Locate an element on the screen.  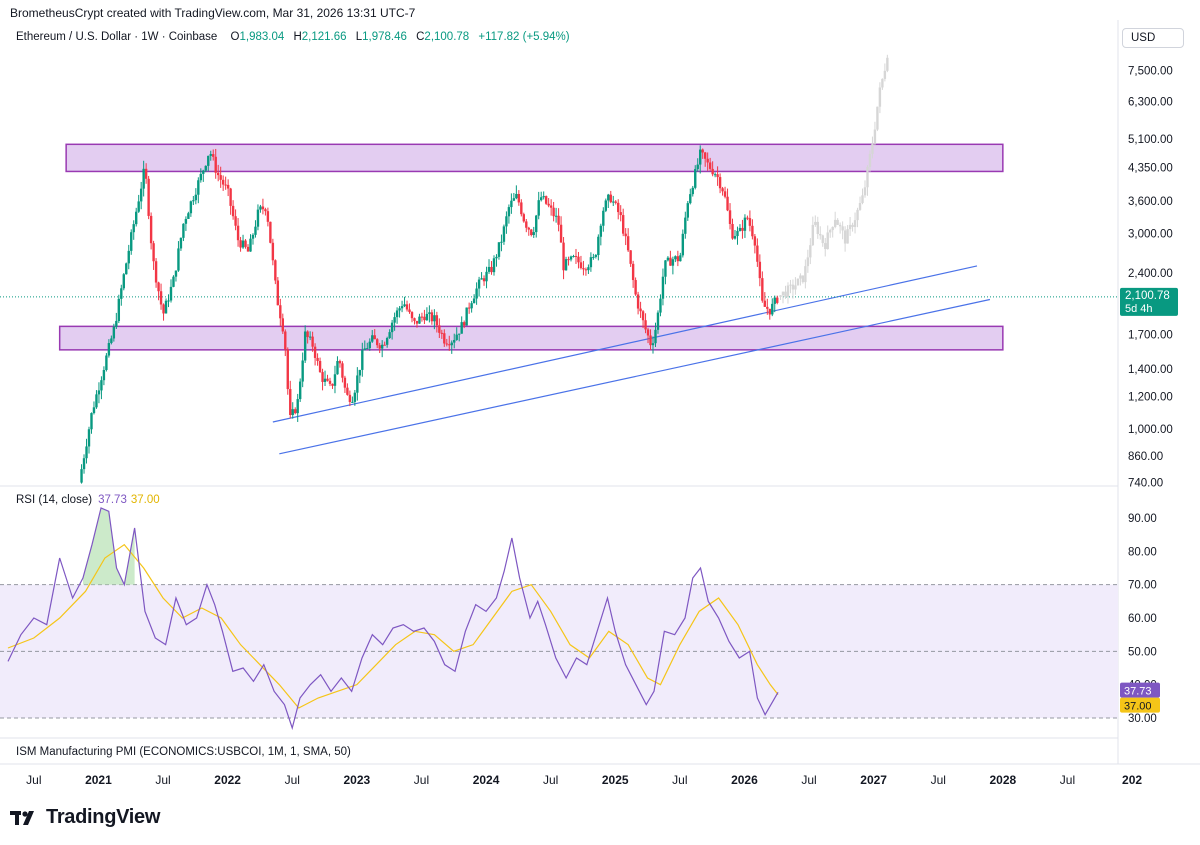
tradingview-logo: TradingView is located at coordinates (85, 817).